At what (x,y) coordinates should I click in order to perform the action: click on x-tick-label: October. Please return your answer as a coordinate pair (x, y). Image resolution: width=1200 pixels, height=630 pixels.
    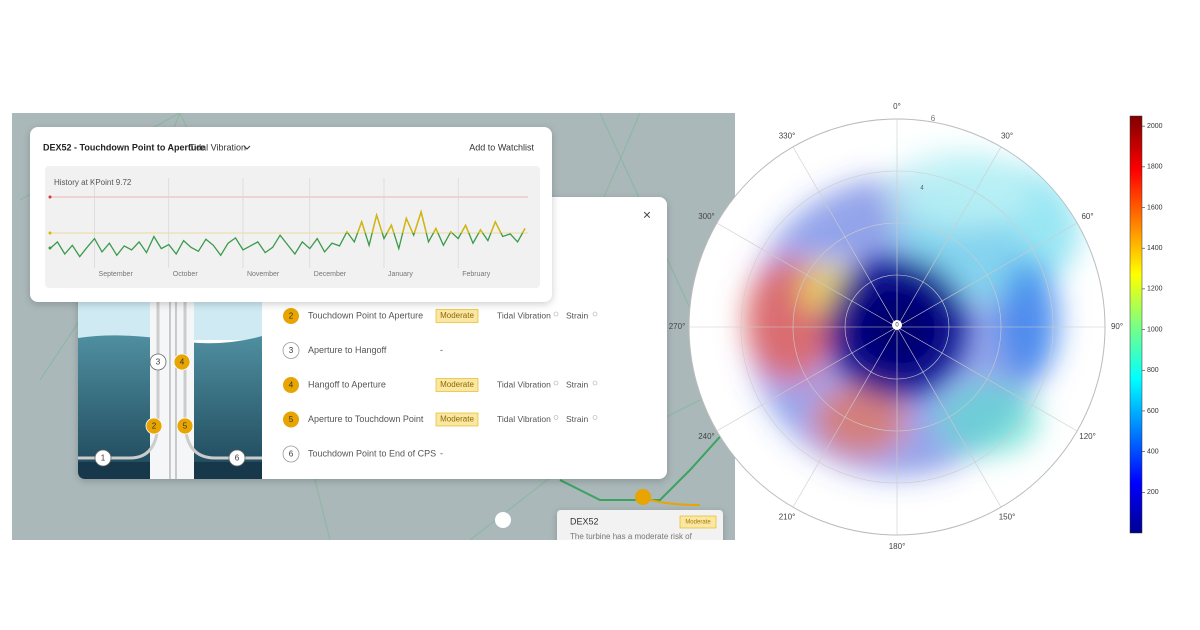
    Looking at the image, I should click on (186, 274).